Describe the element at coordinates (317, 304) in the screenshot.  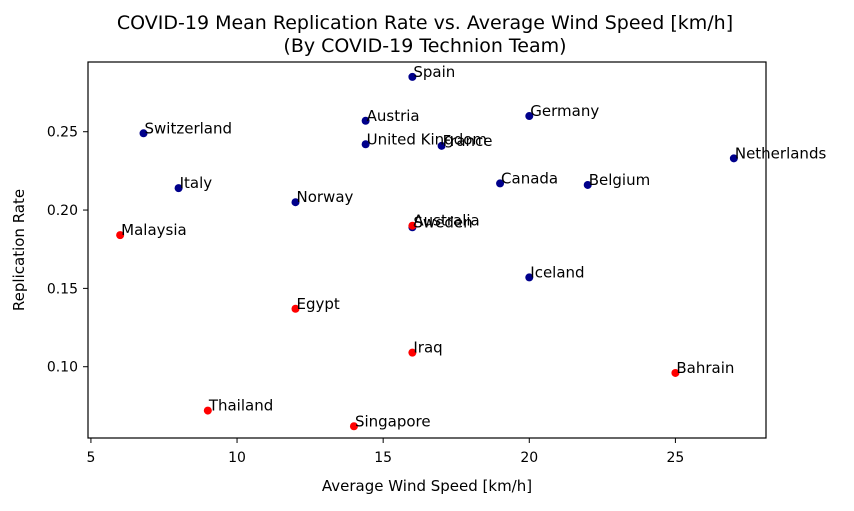
I see `point-label: Egypt` at that location.